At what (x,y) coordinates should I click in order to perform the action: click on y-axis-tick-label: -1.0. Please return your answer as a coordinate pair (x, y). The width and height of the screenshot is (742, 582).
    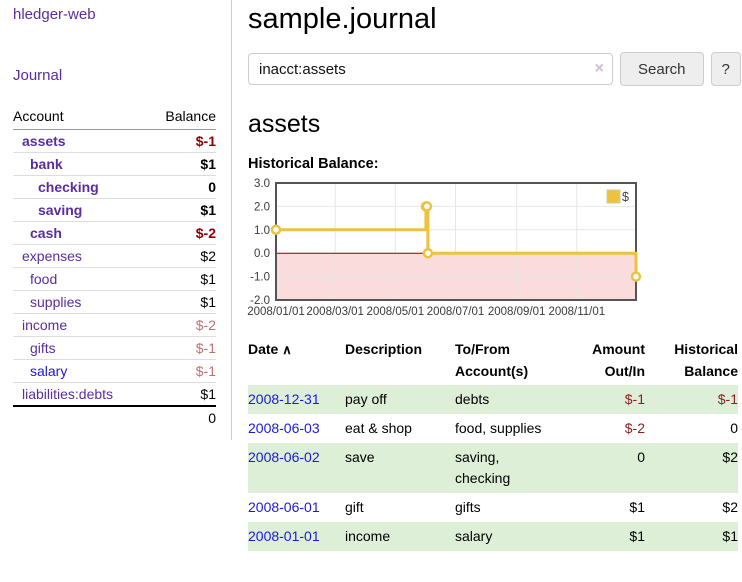
    Looking at the image, I should click on (260, 278).